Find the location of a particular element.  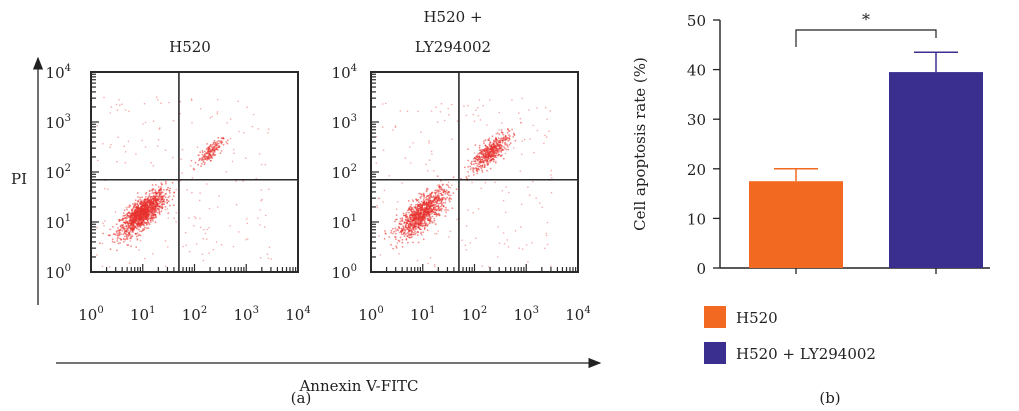

bar-y-tick-label: 50 is located at coordinates (696, 21).